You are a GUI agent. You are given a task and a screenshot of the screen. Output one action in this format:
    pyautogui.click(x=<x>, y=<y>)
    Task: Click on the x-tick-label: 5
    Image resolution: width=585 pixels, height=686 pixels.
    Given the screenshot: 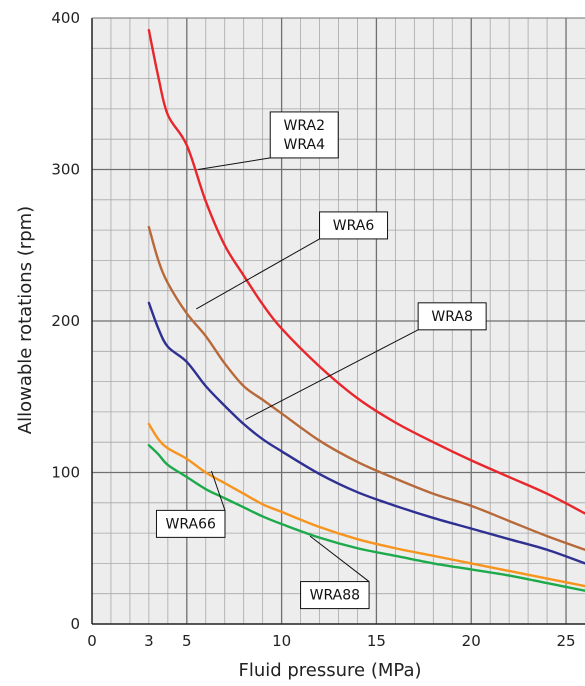 What is the action you would take?
    pyautogui.click(x=187, y=641)
    